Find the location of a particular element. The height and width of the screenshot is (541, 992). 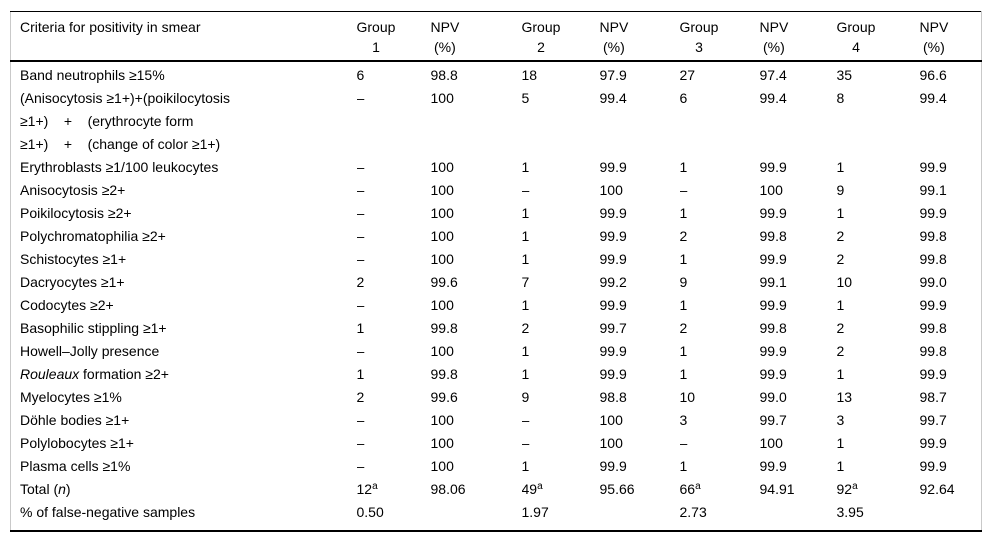

criteria-cell: % of false-negative samples is located at coordinates (108, 512).